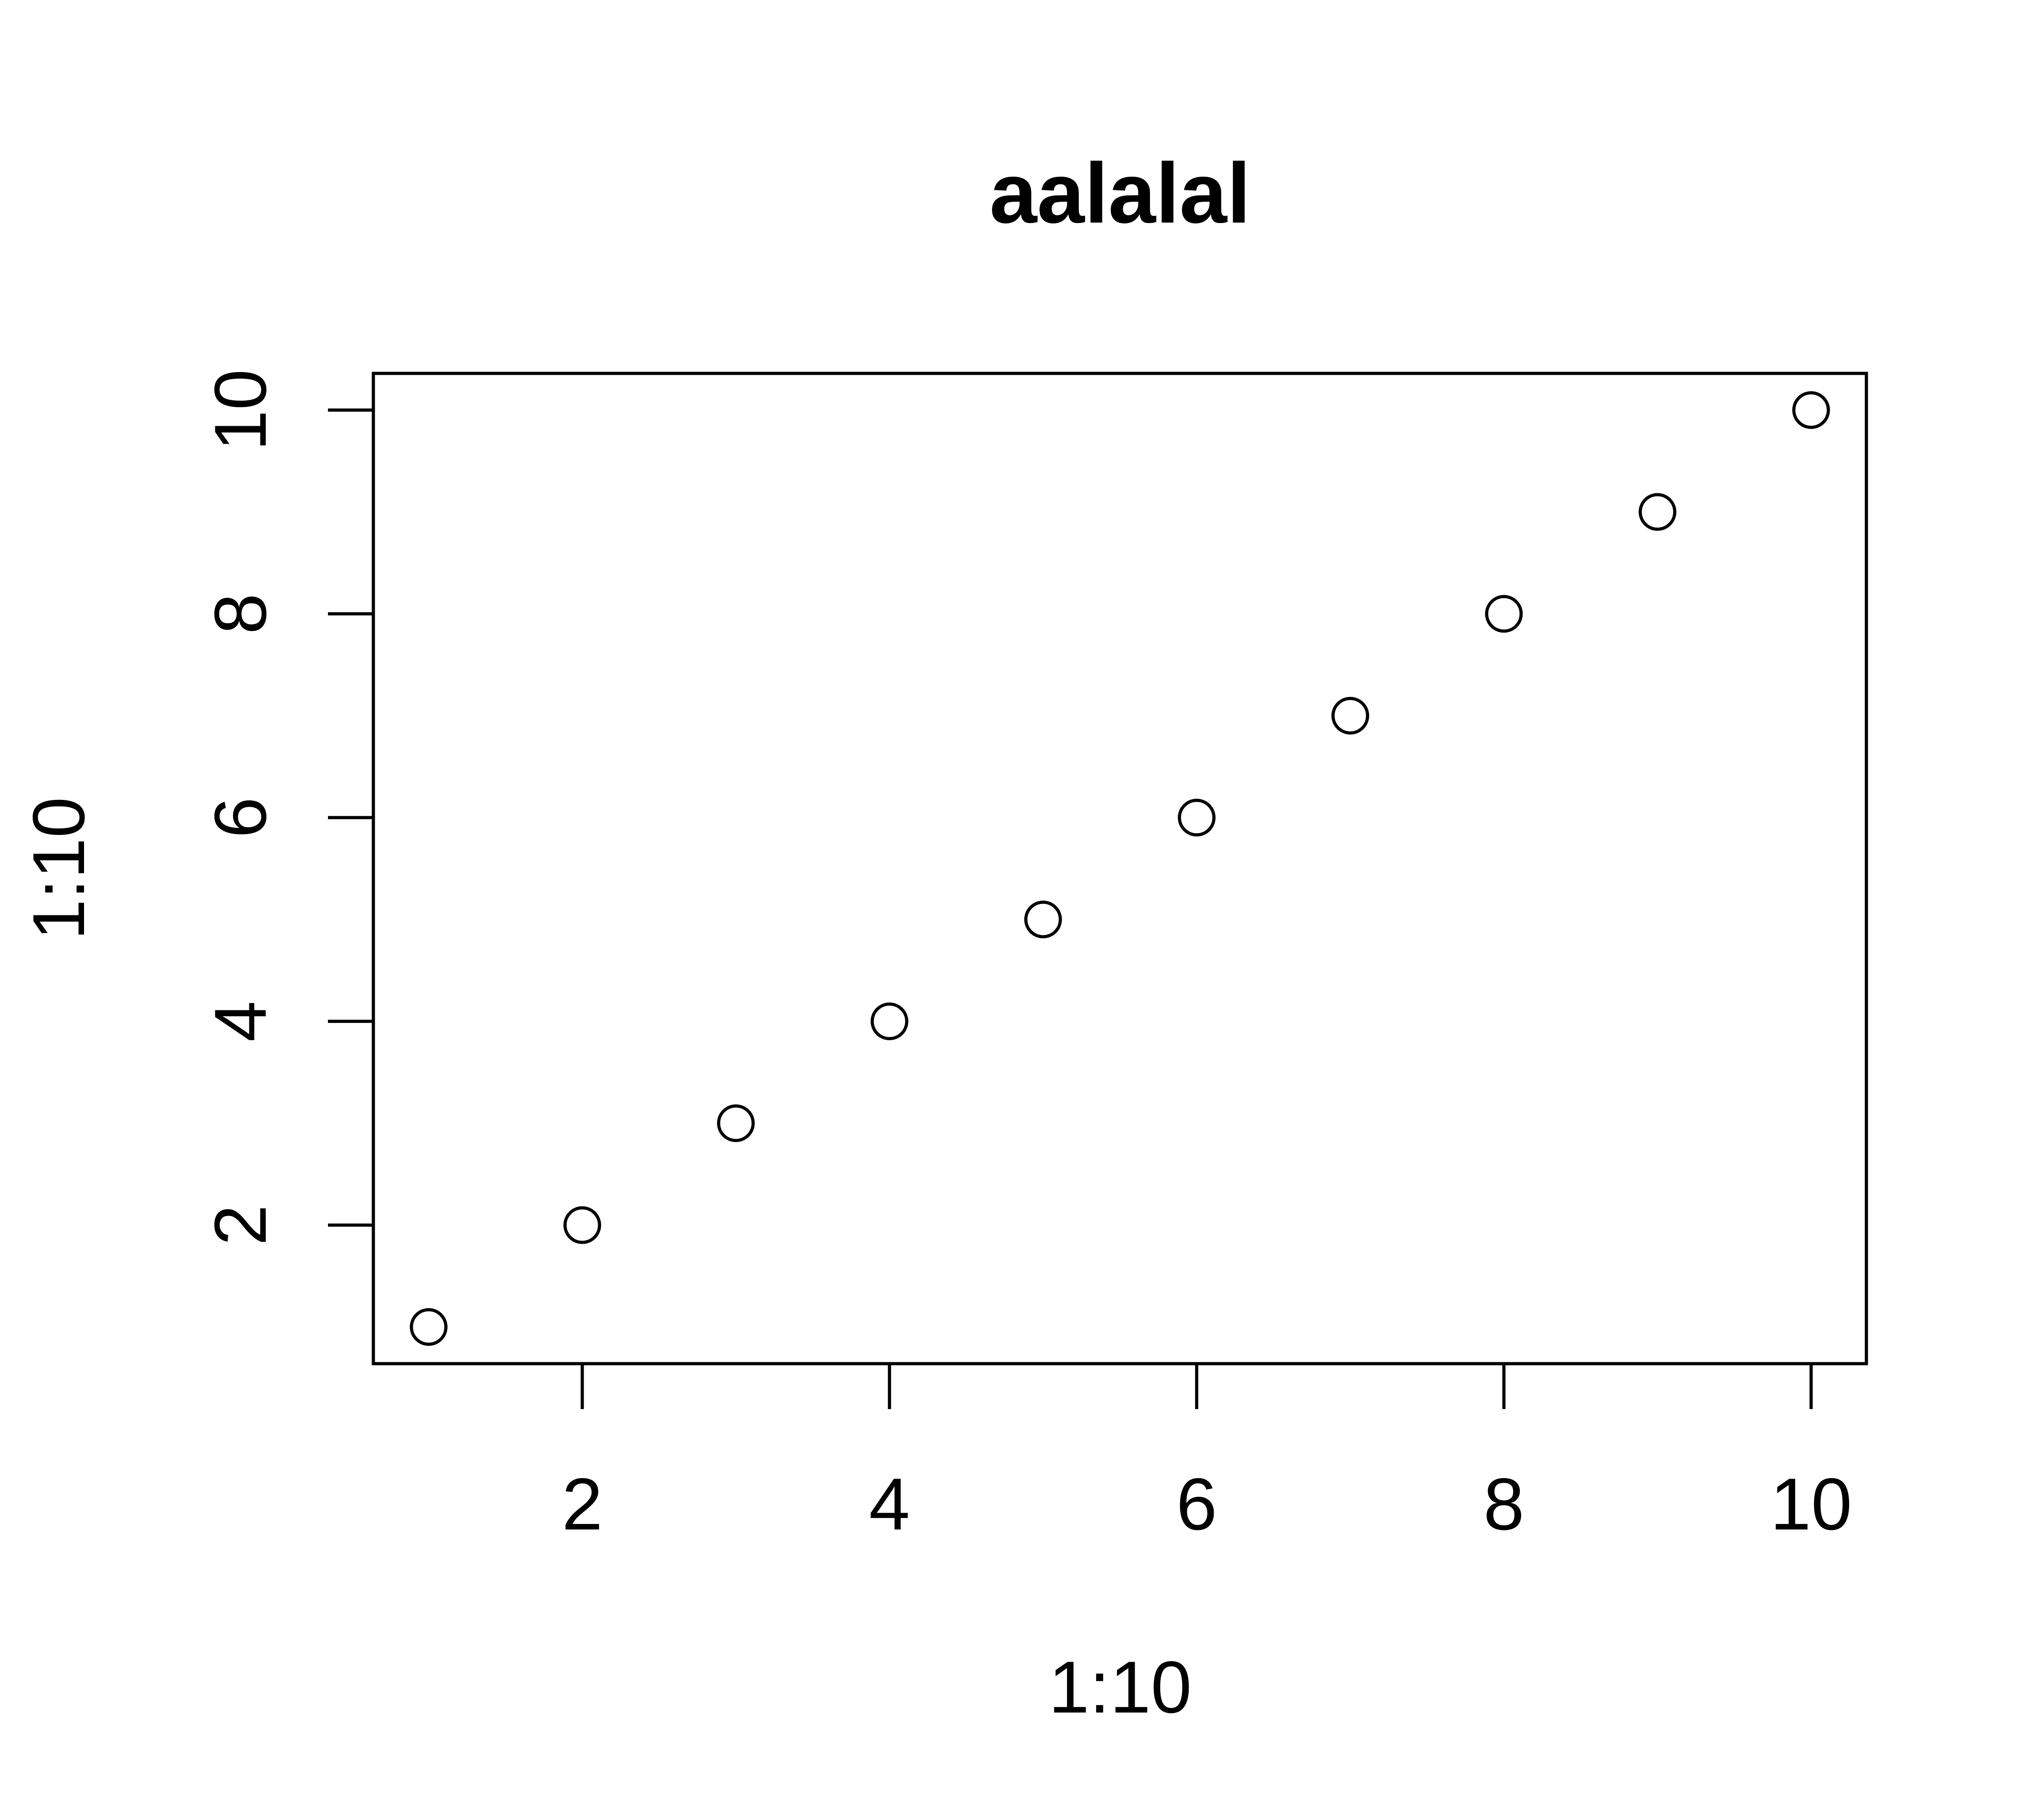 Image resolution: width=2044 pixels, height=1817 pixels. I want to click on x-tick-label-2: 2, so click(582, 1504).